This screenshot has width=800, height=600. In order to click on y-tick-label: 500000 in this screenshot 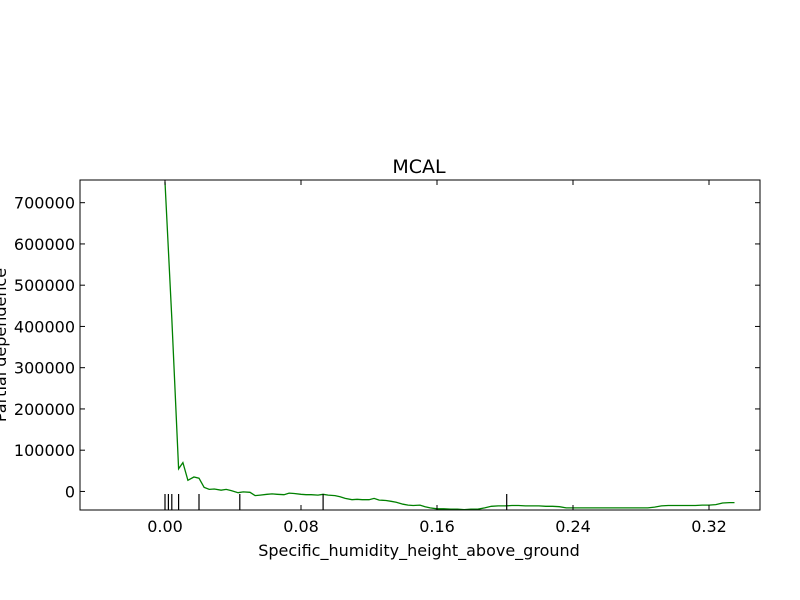, I will do `click(44, 285)`.